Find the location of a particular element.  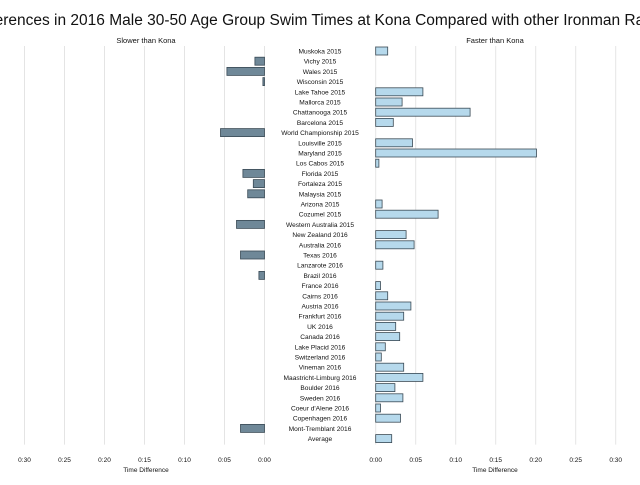

category-label: Australia 2016 is located at coordinates (320, 245).